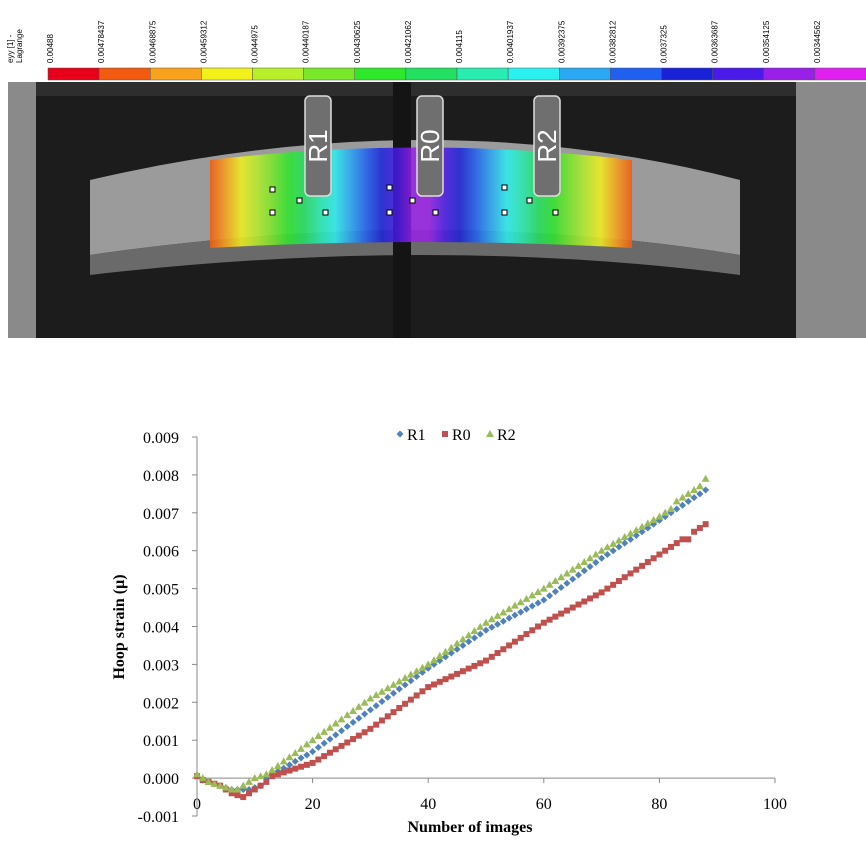 The height and width of the screenshot is (844, 866). What do you see at coordinates (459, 46) in the screenshot?
I see `colorbar-label: 0.004115` at bounding box center [459, 46].